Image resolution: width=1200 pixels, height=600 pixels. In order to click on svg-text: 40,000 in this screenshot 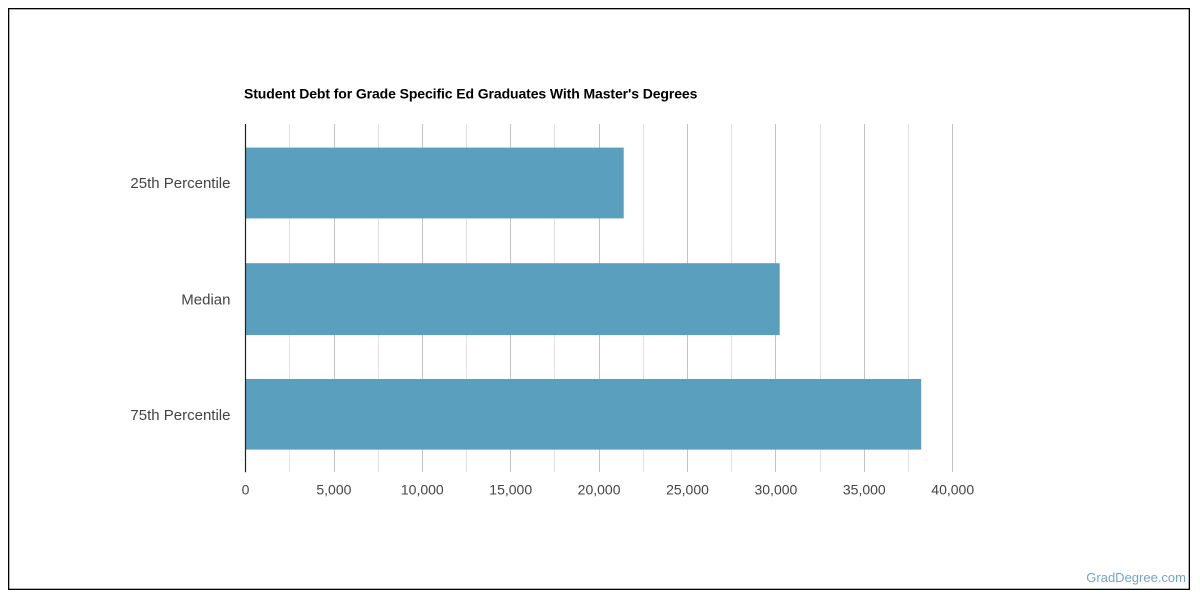, I will do `click(952, 490)`.